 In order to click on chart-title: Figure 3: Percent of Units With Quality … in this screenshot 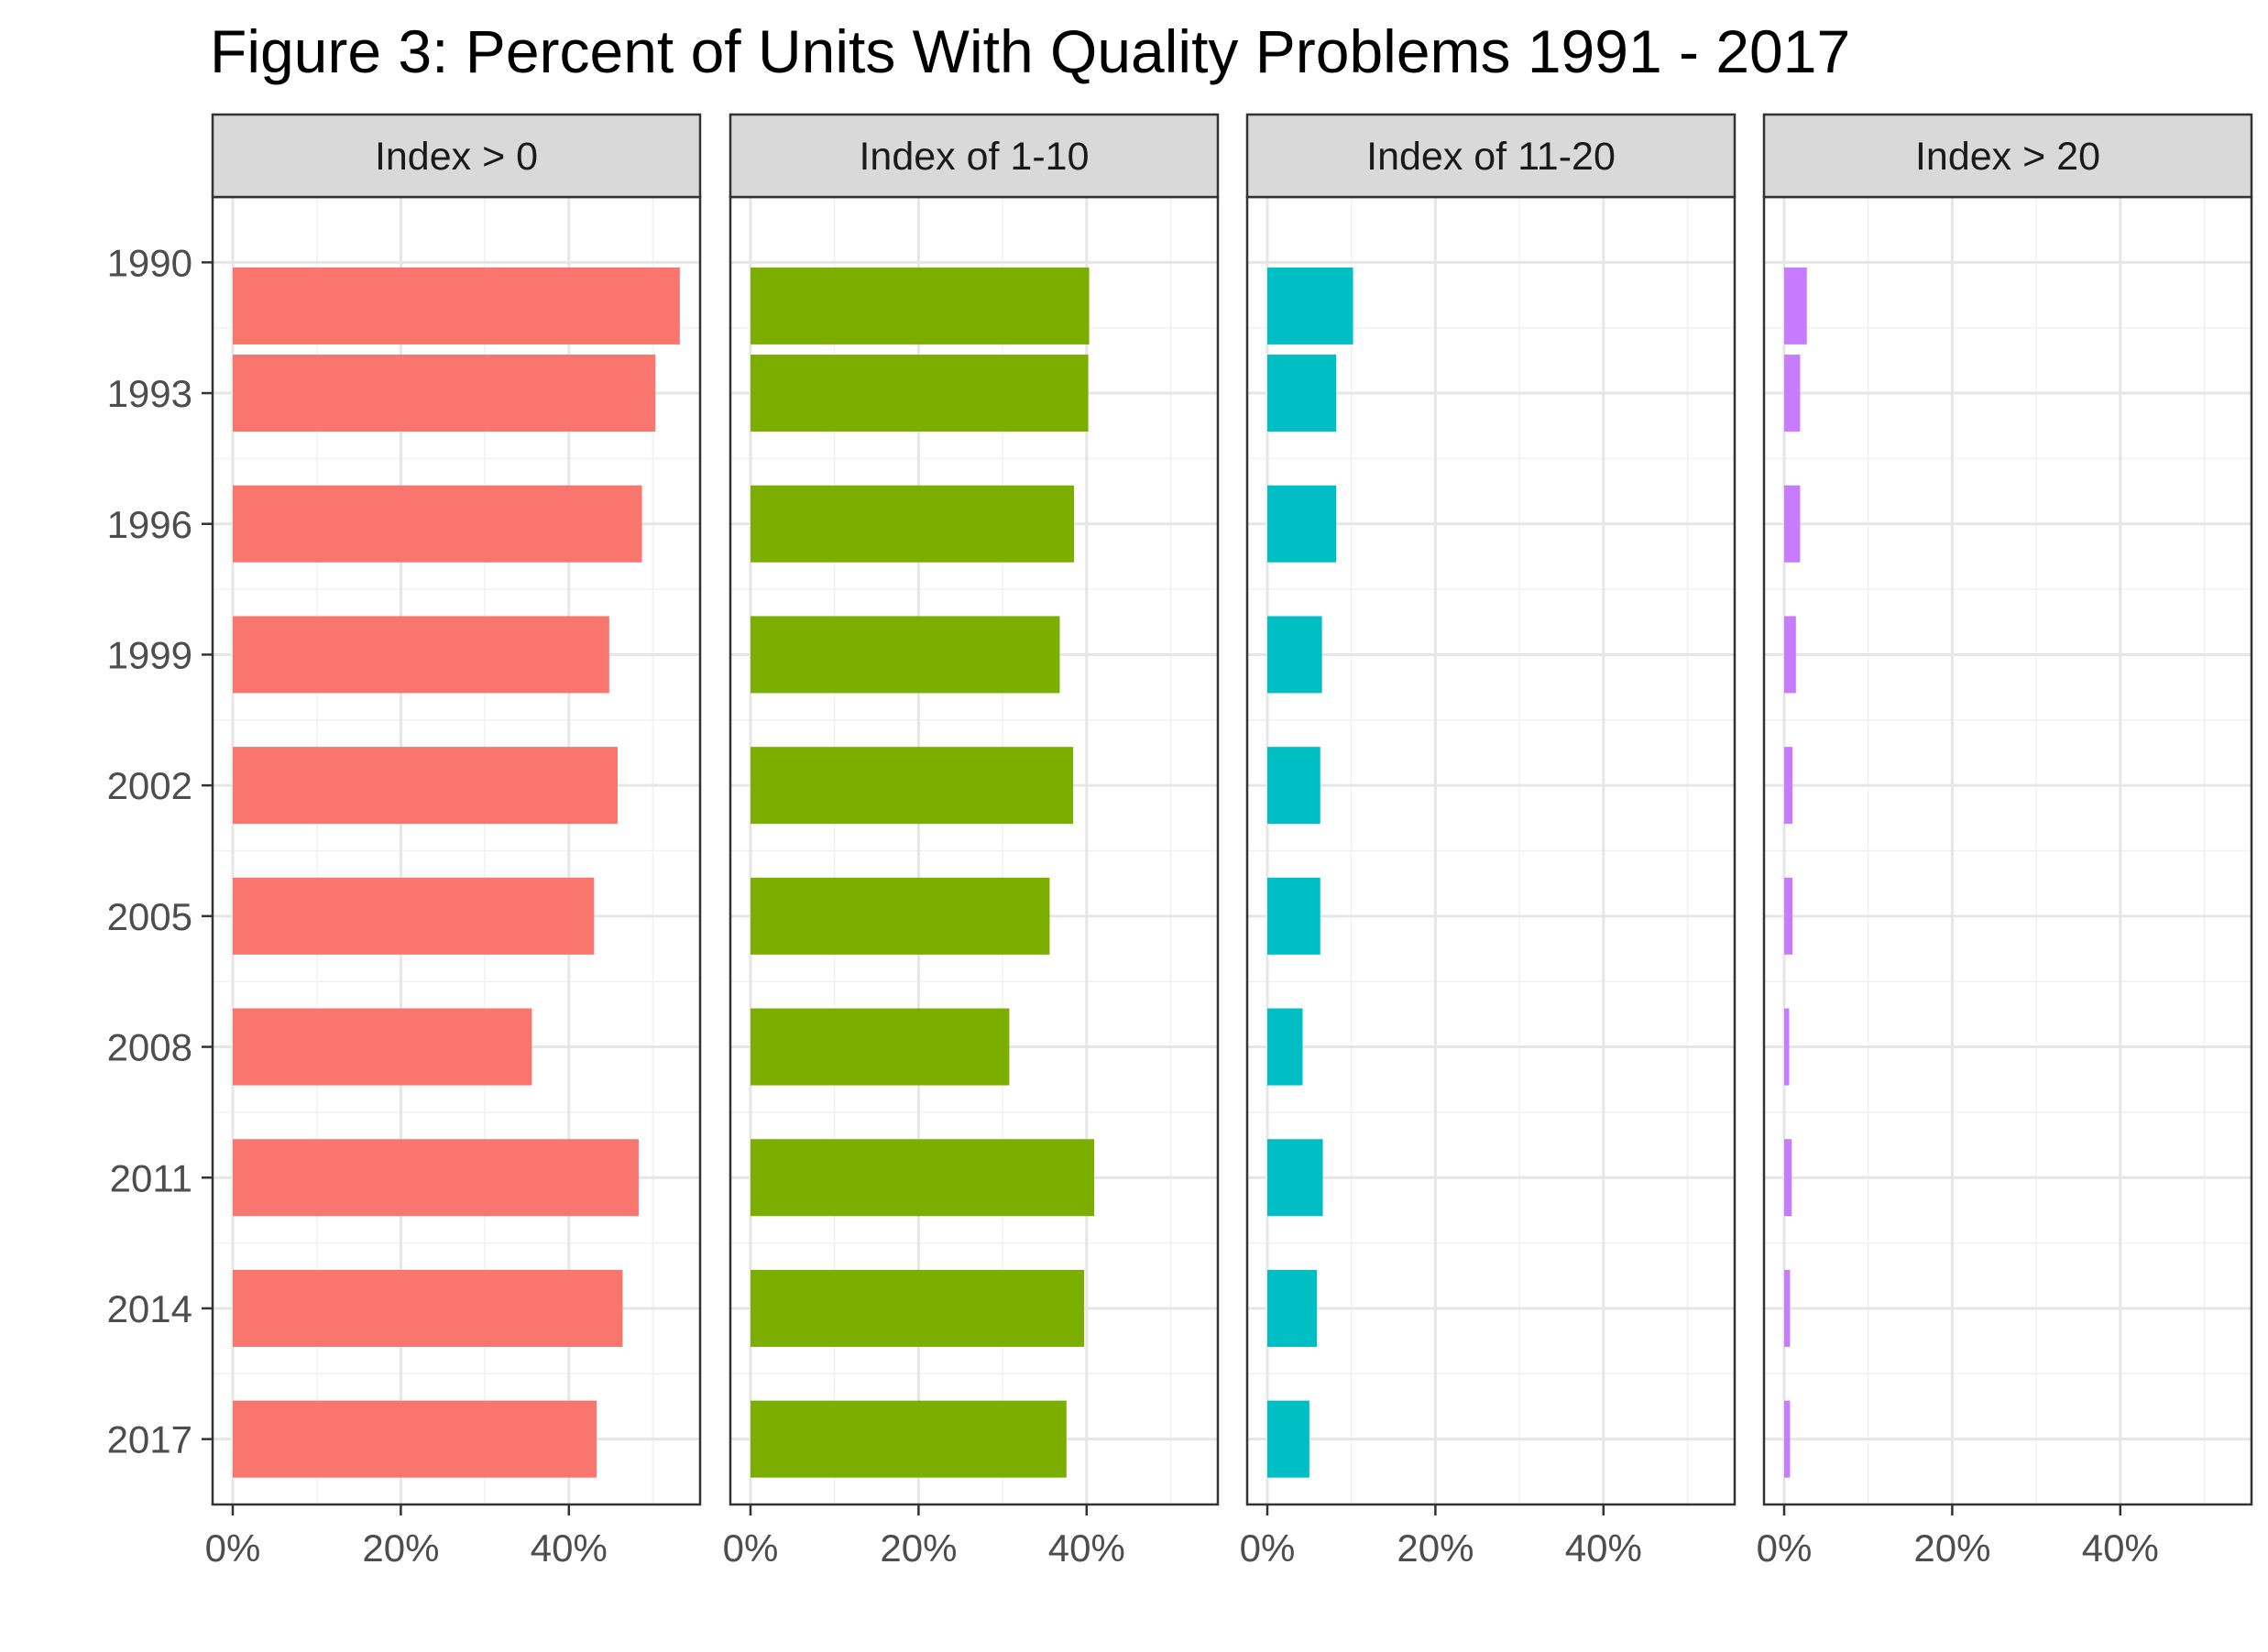, I will do `click(1030, 51)`.